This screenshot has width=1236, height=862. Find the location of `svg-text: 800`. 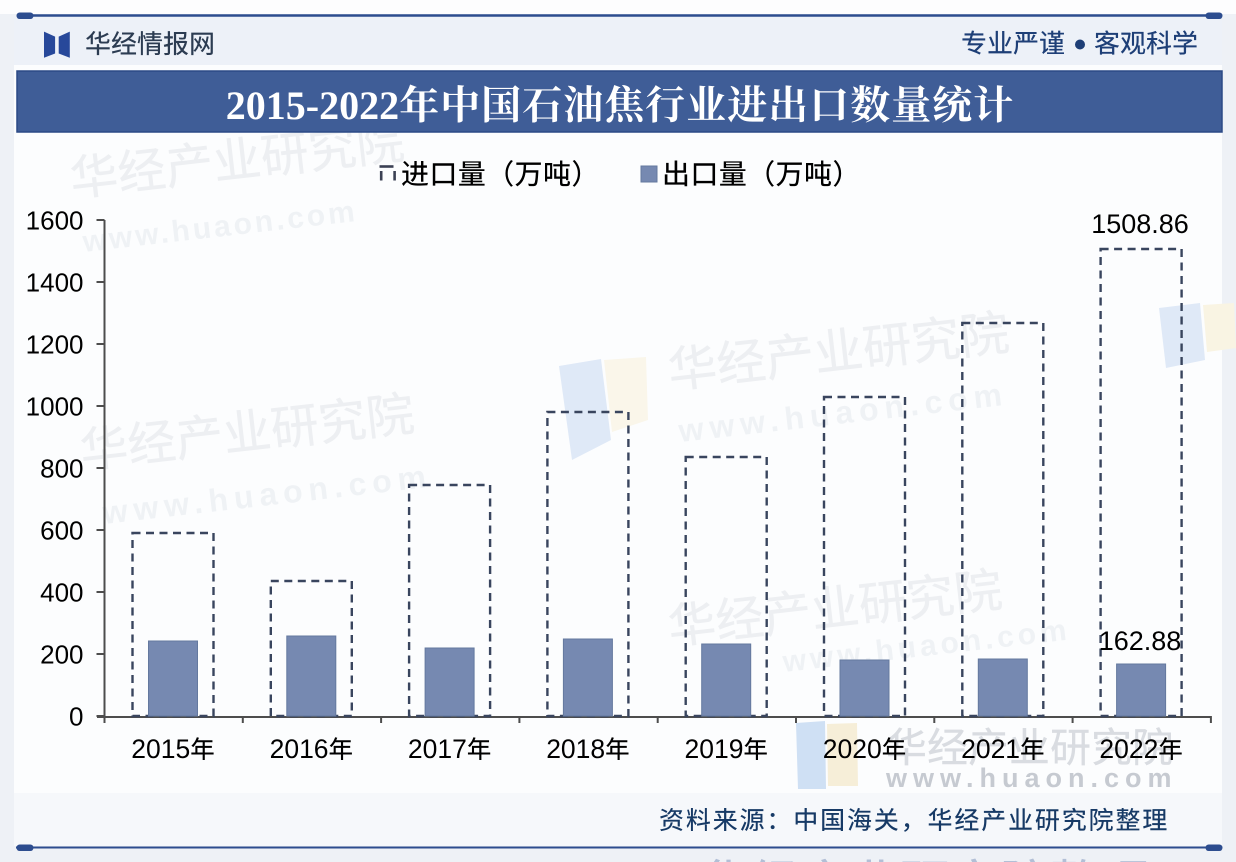

svg-text: 800 is located at coordinates (61, 469).